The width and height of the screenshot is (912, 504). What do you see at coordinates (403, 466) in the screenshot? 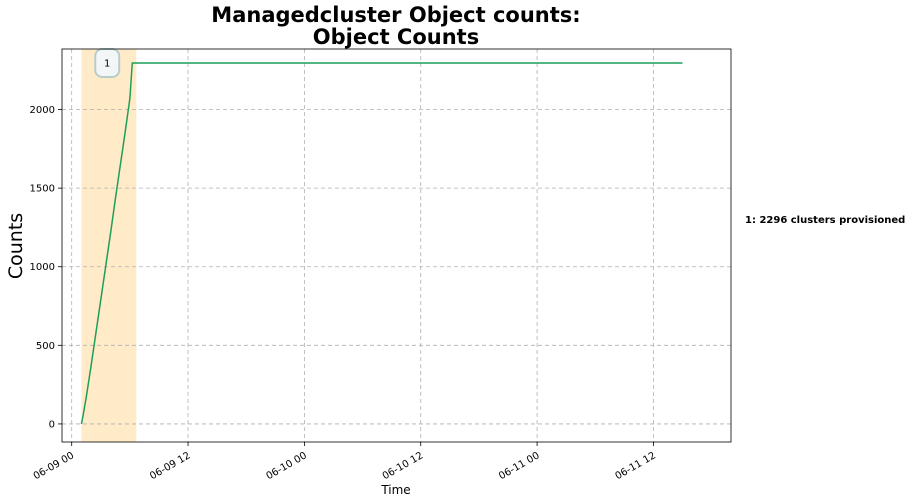
I see `x-tick-label: 06-10 12` at bounding box center [403, 466].